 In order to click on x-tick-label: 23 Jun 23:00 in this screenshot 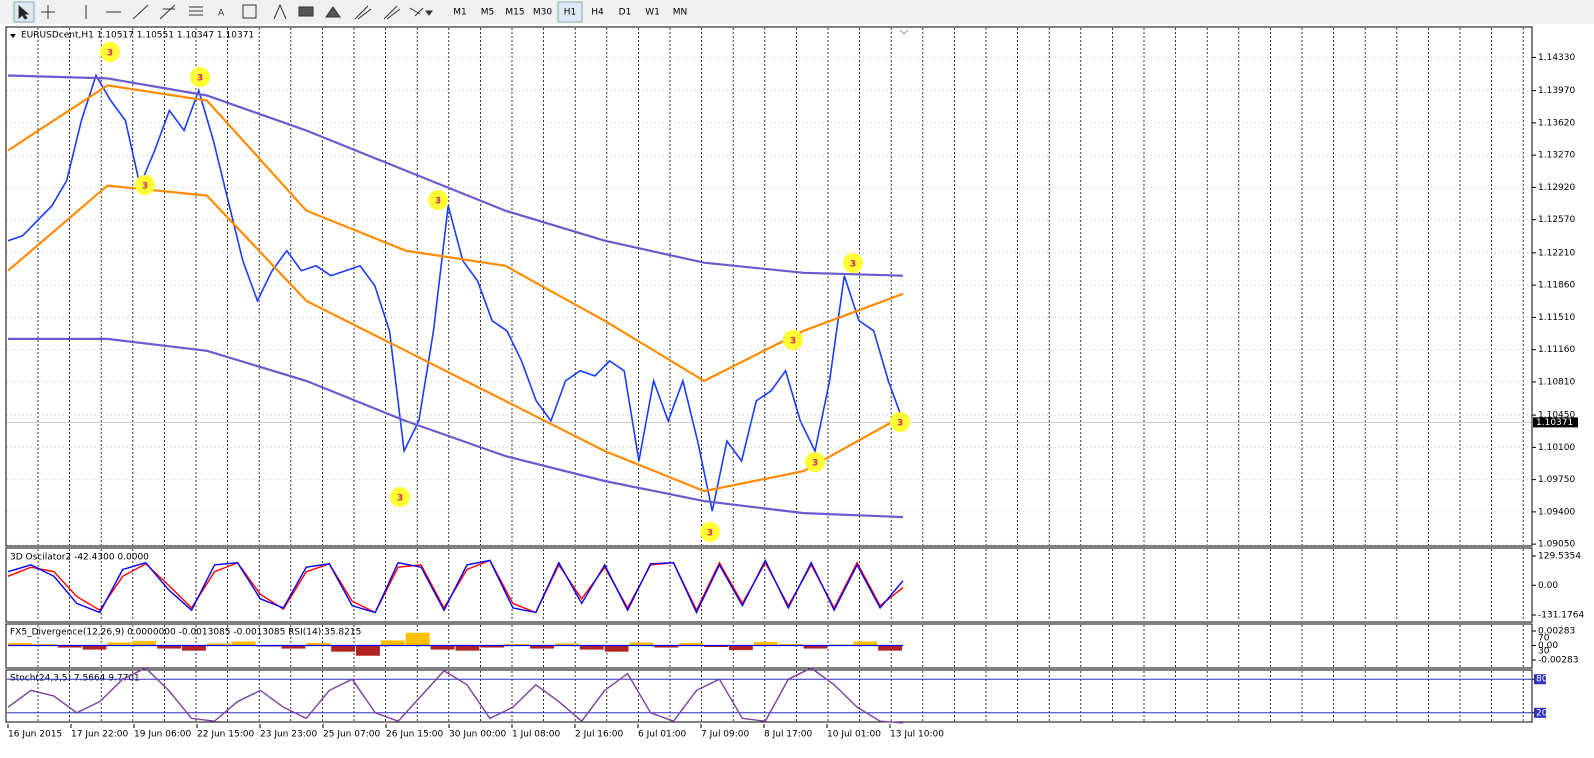, I will do `click(288, 735)`.